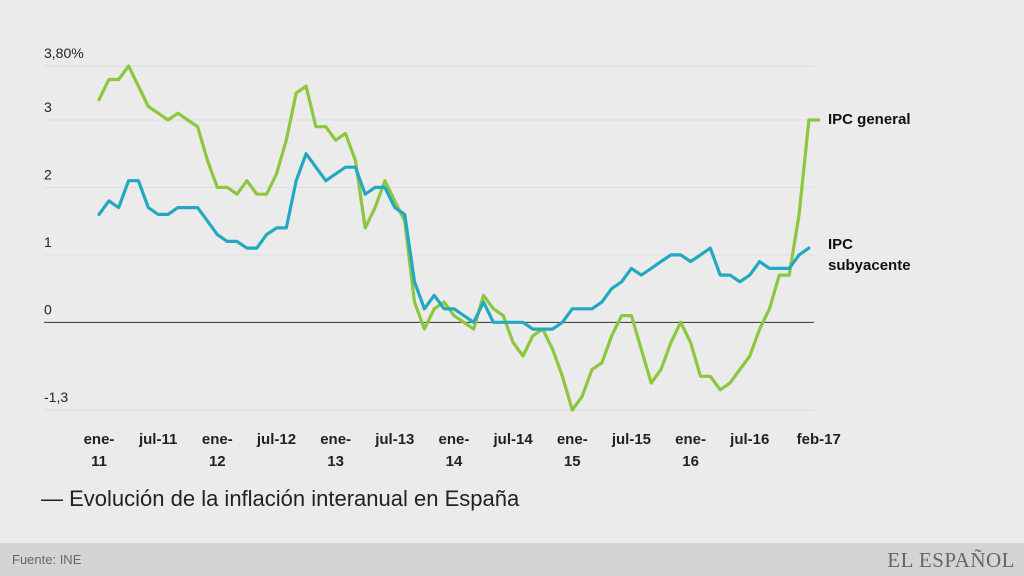  Describe the element at coordinates (64, 53) in the screenshot. I see `y-tick-label: 3,80%` at that location.